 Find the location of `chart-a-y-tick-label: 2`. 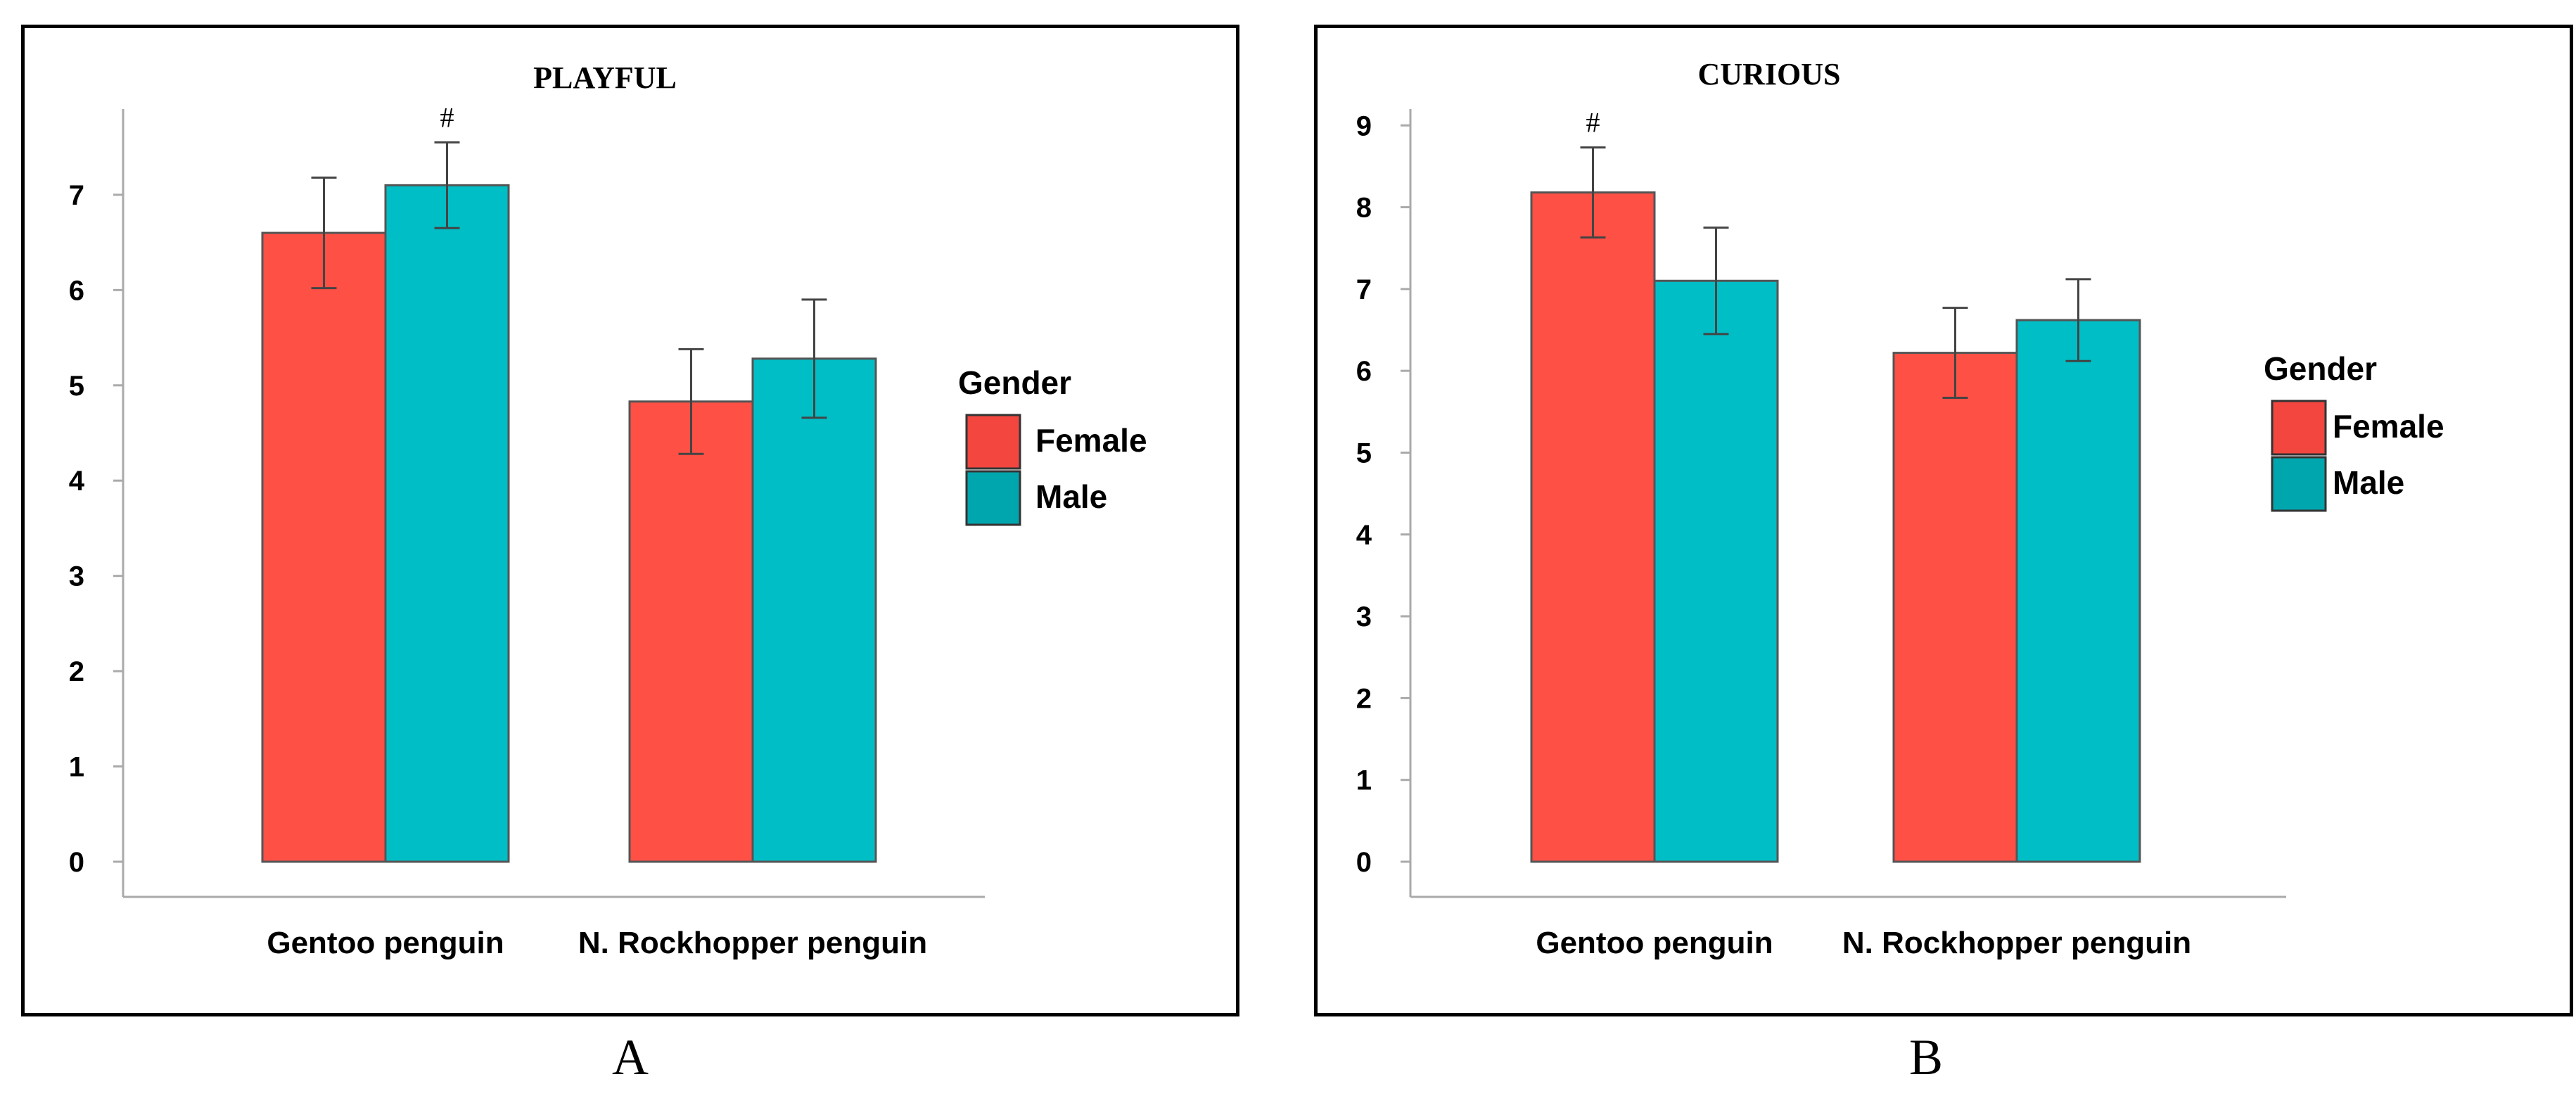

chart-a-y-tick-label: 2 is located at coordinates (76, 672).